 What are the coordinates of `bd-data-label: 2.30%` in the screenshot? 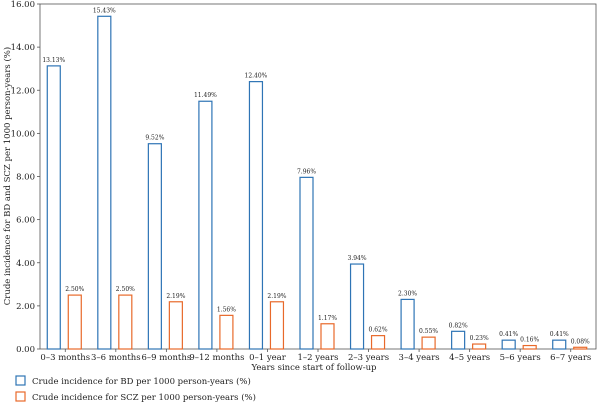 It's located at (407, 293).